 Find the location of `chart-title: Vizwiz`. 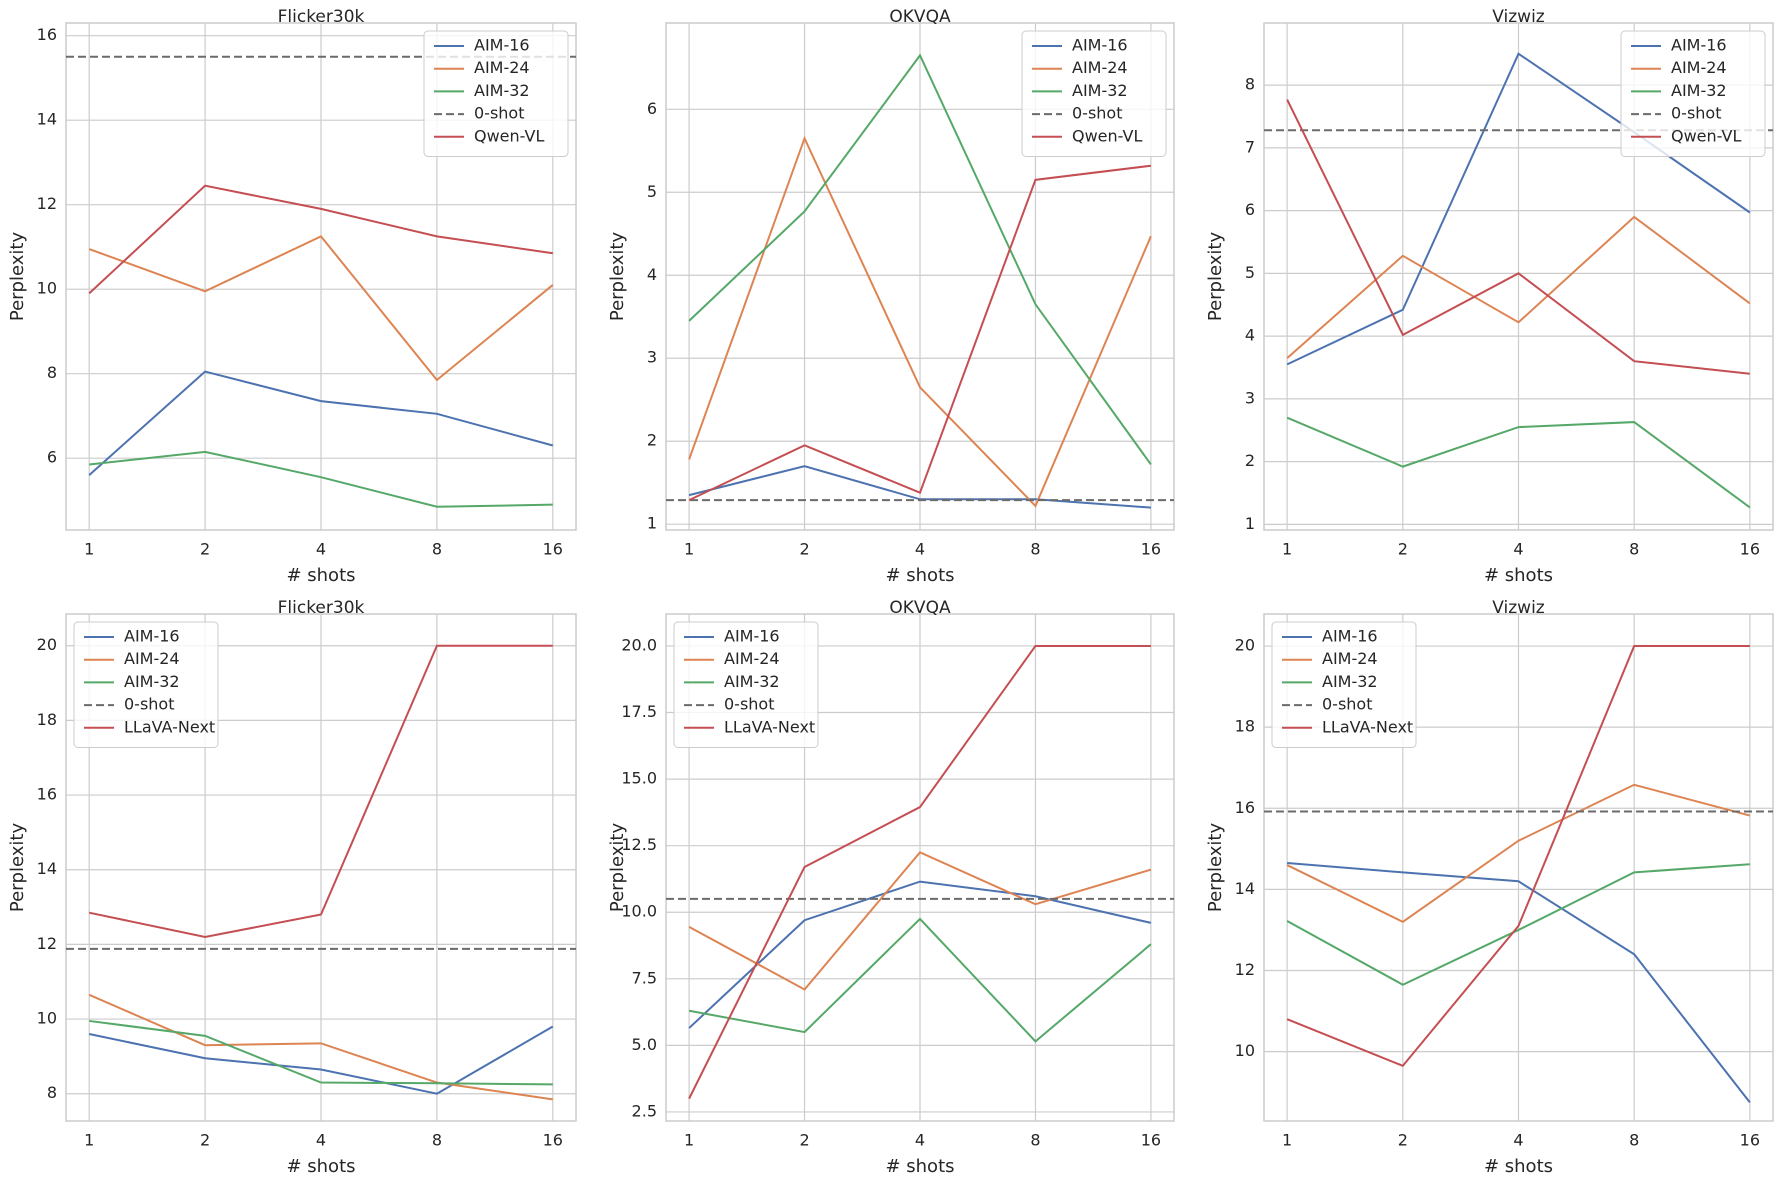

chart-title: Vizwiz is located at coordinates (1518, 608).